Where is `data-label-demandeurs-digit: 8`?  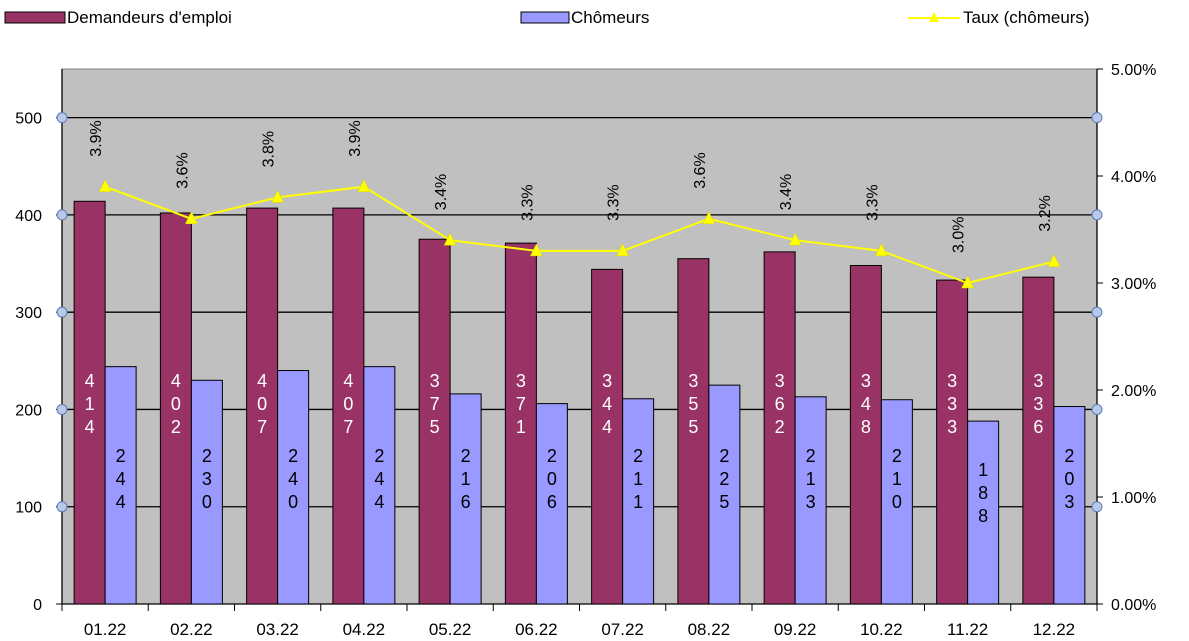 data-label-demandeurs-digit: 8 is located at coordinates (866, 427).